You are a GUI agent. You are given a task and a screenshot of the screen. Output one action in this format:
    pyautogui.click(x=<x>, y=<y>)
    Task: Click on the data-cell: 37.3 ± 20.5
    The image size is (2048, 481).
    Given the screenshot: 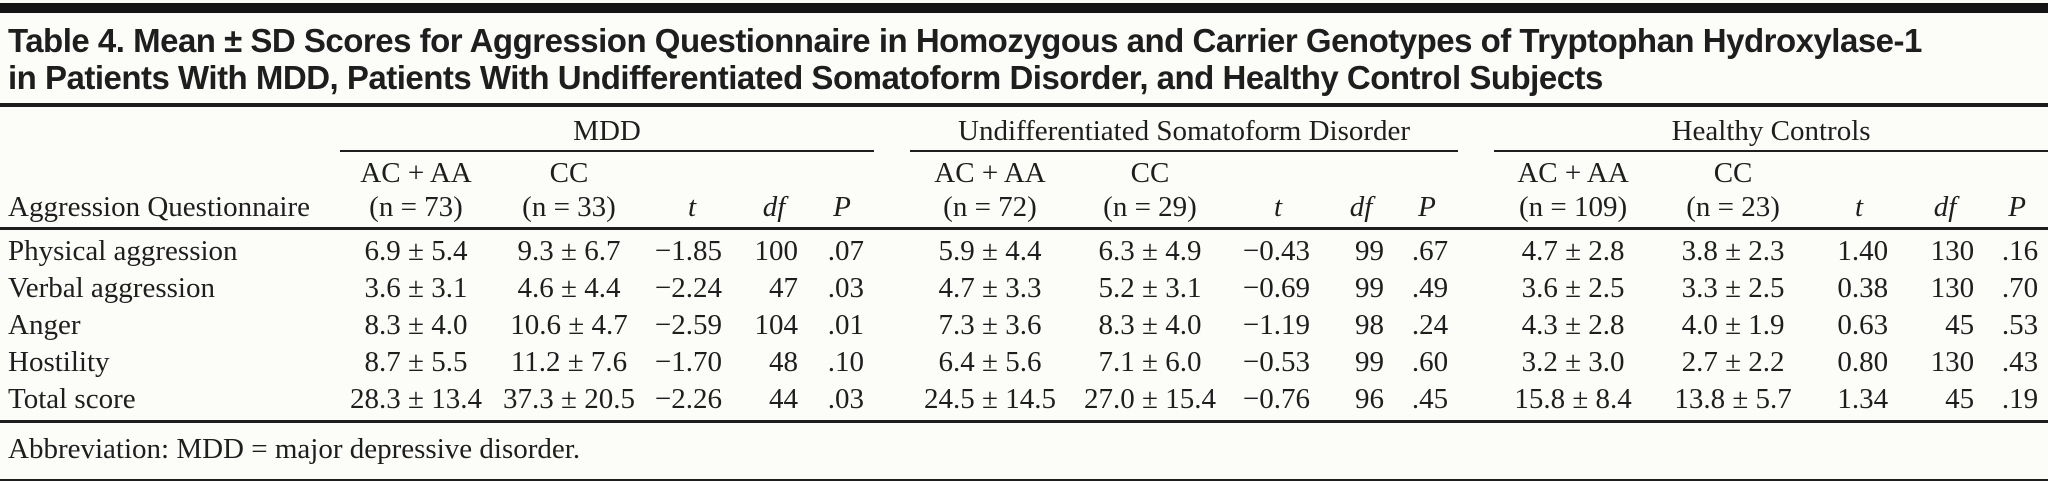 What is the action you would take?
    pyautogui.click(x=569, y=402)
    